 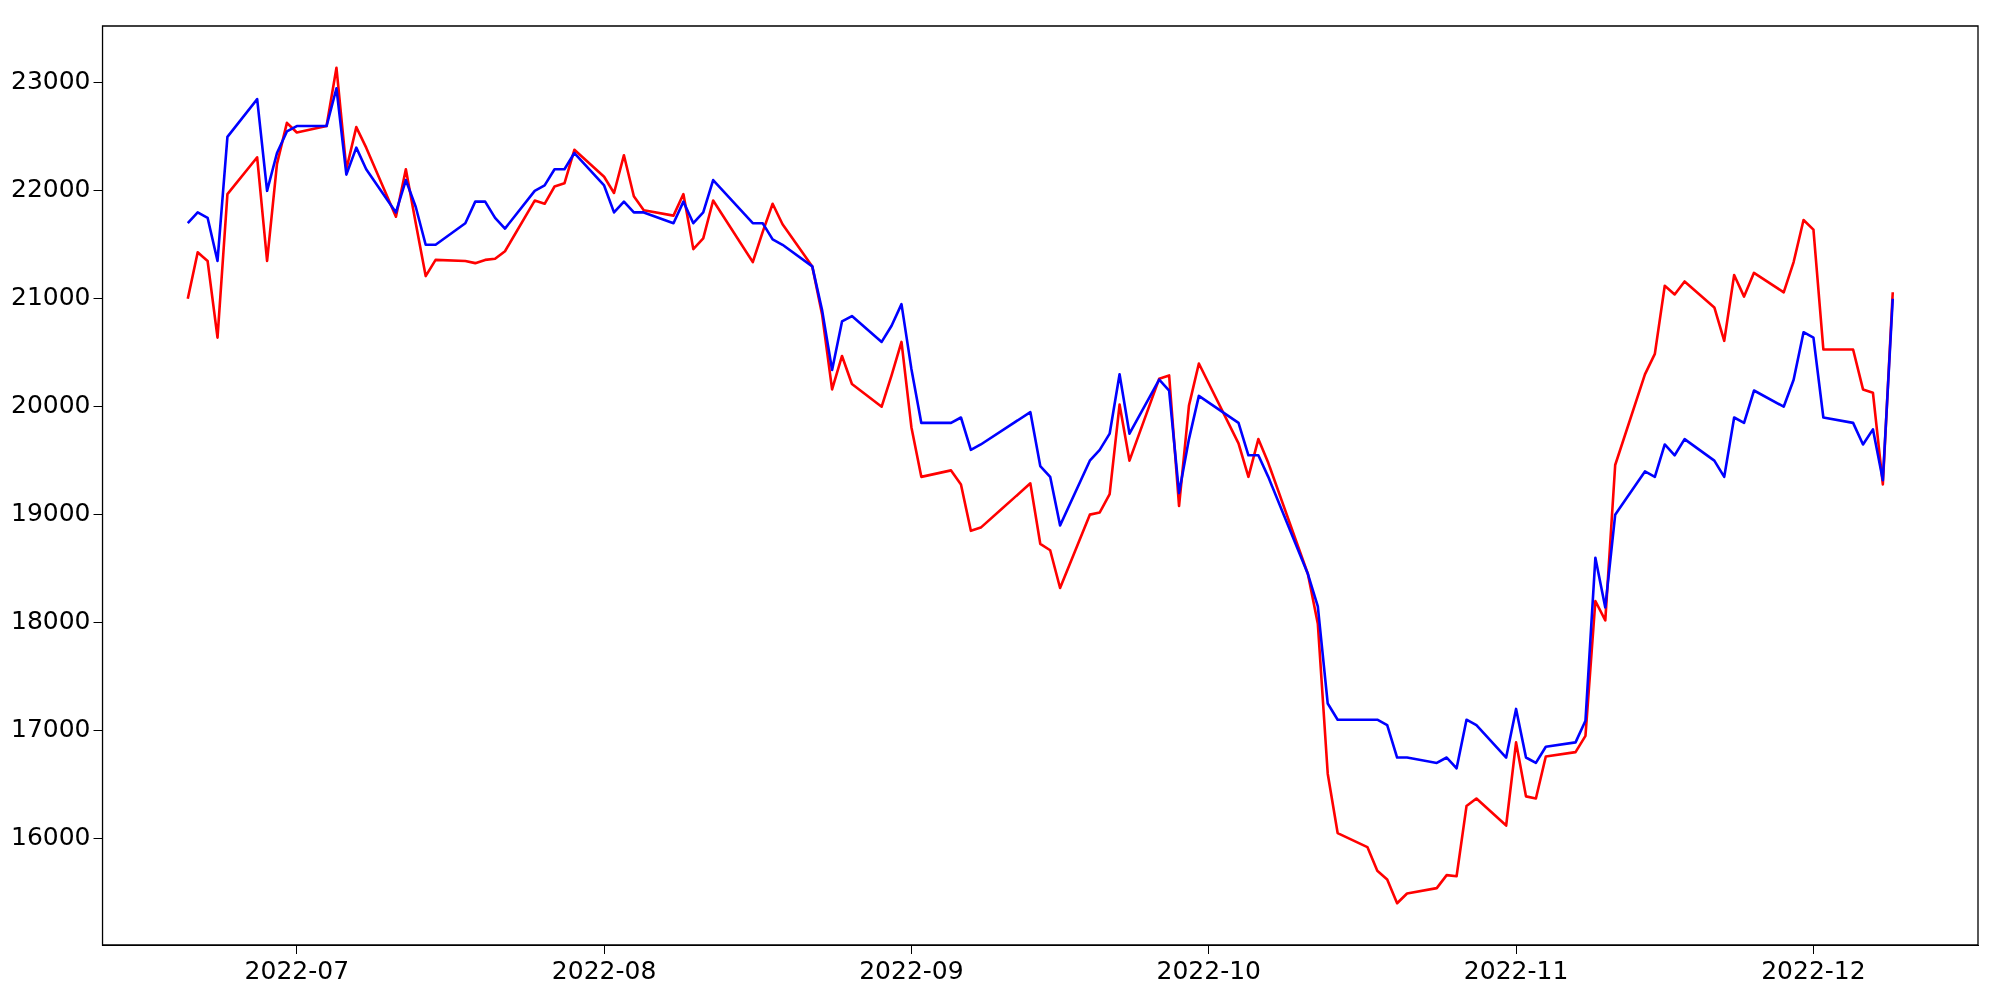 What do you see at coordinates (297, 970) in the screenshot?
I see `x-tick-label: 2022-07` at bounding box center [297, 970].